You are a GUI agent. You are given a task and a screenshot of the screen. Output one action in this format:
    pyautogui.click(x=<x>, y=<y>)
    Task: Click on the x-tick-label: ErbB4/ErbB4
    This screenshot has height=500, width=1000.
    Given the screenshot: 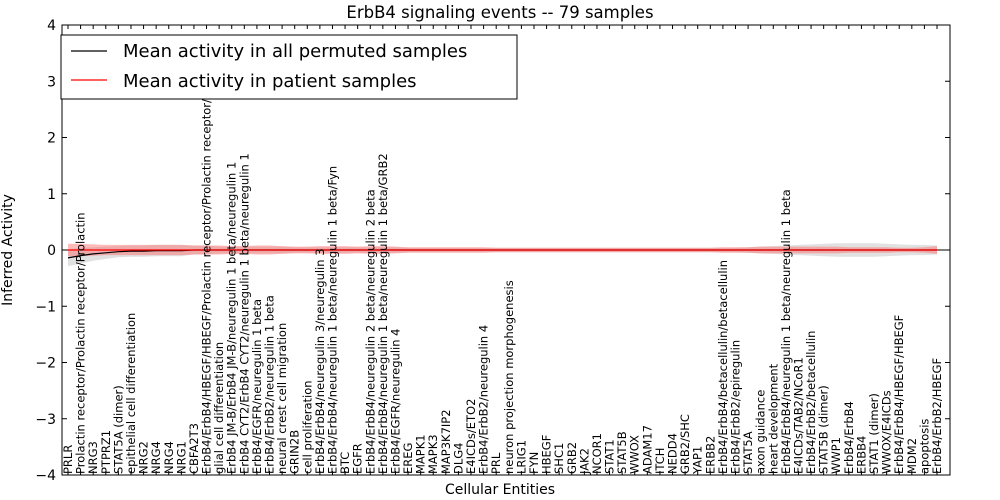 What is the action you would take?
    pyautogui.click(x=849, y=437)
    